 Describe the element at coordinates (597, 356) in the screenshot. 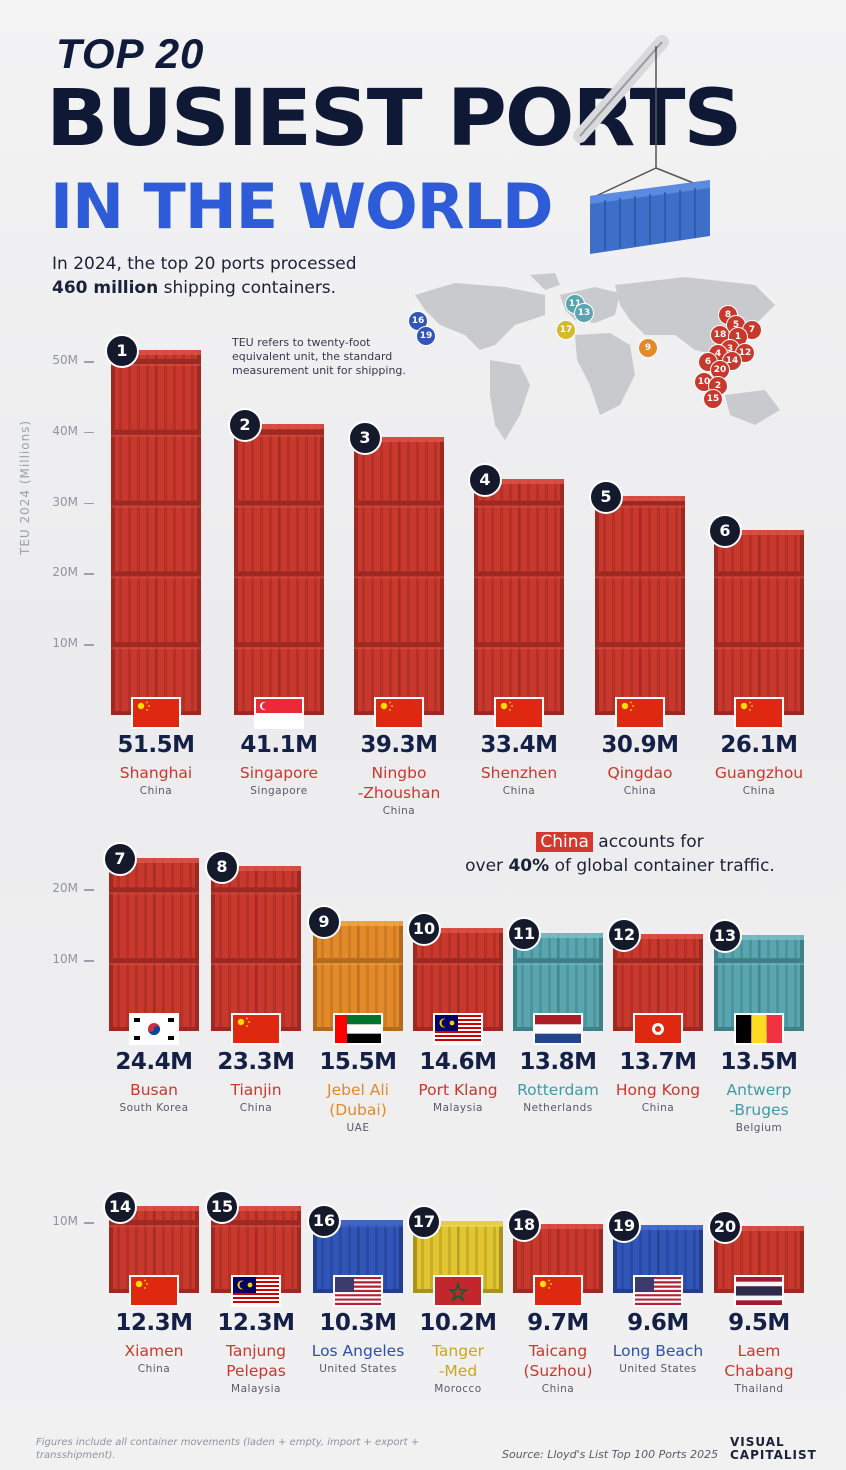

I see `world-map` at that location.